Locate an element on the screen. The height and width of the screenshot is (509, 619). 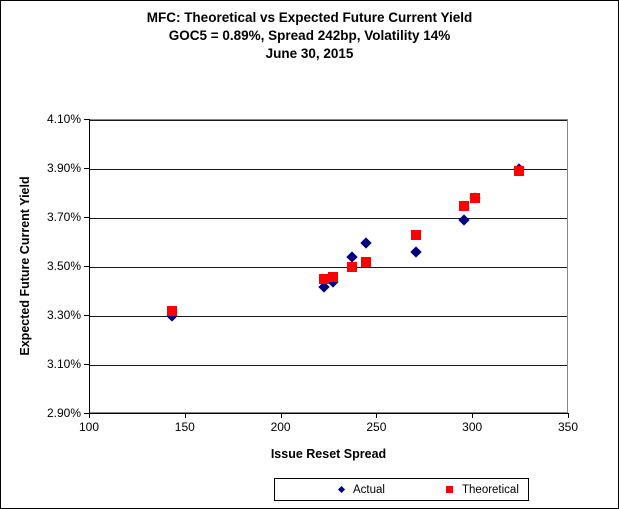
x-axis-title: Issue Reset Spread is located at coordinates (328, 454).